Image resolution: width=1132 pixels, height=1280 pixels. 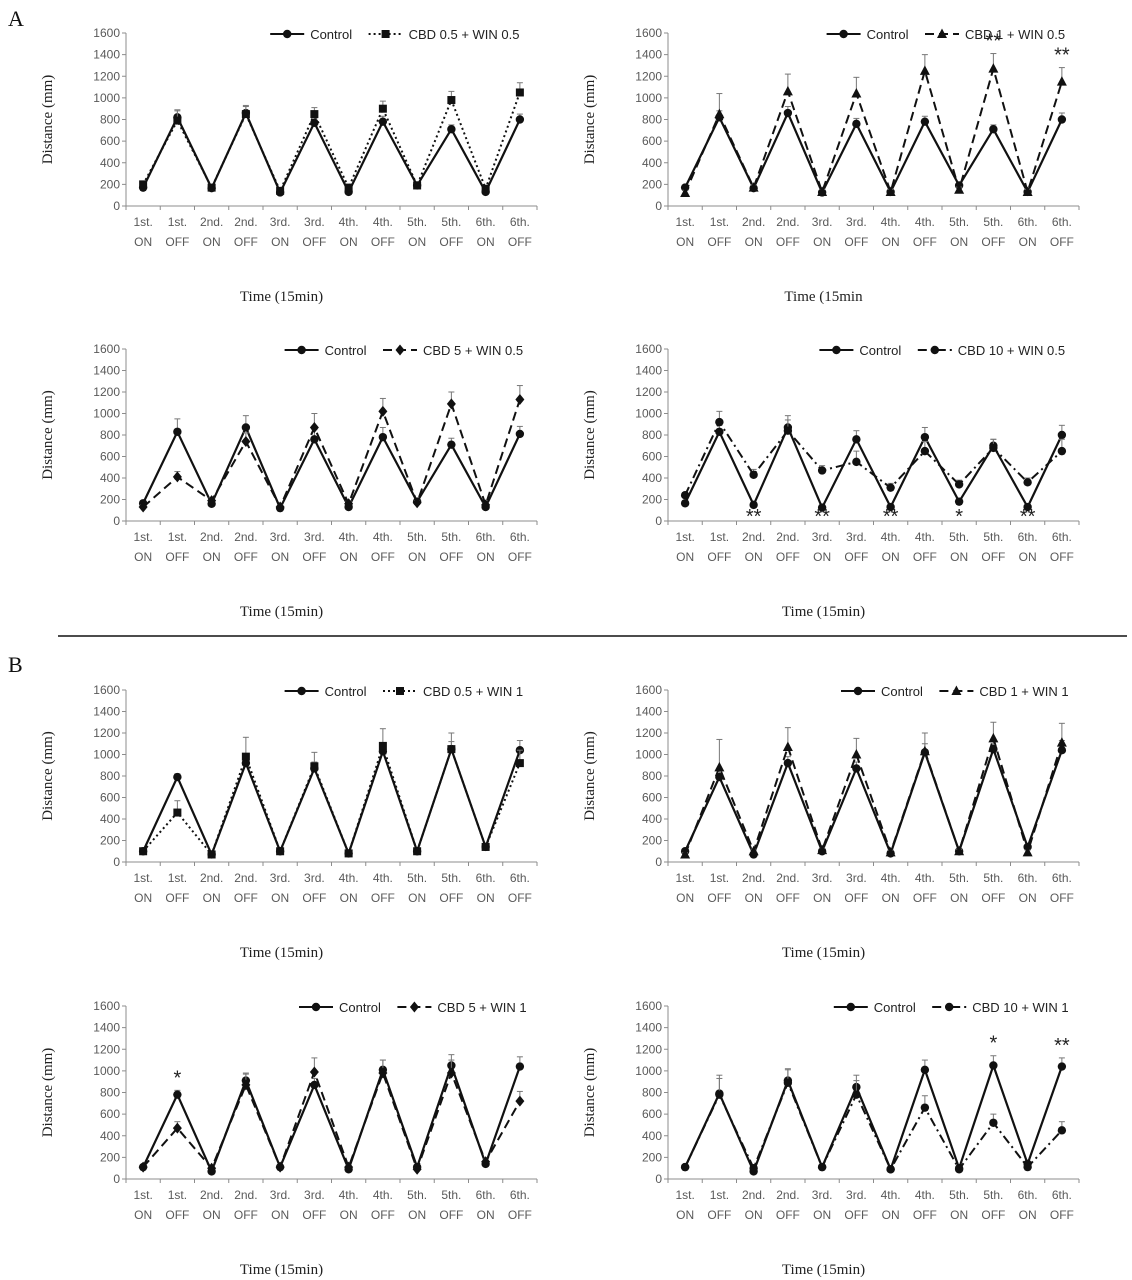 I want to click on legend: CBD 10 + WIN 0.5 Control, so click(x=942, y=350).